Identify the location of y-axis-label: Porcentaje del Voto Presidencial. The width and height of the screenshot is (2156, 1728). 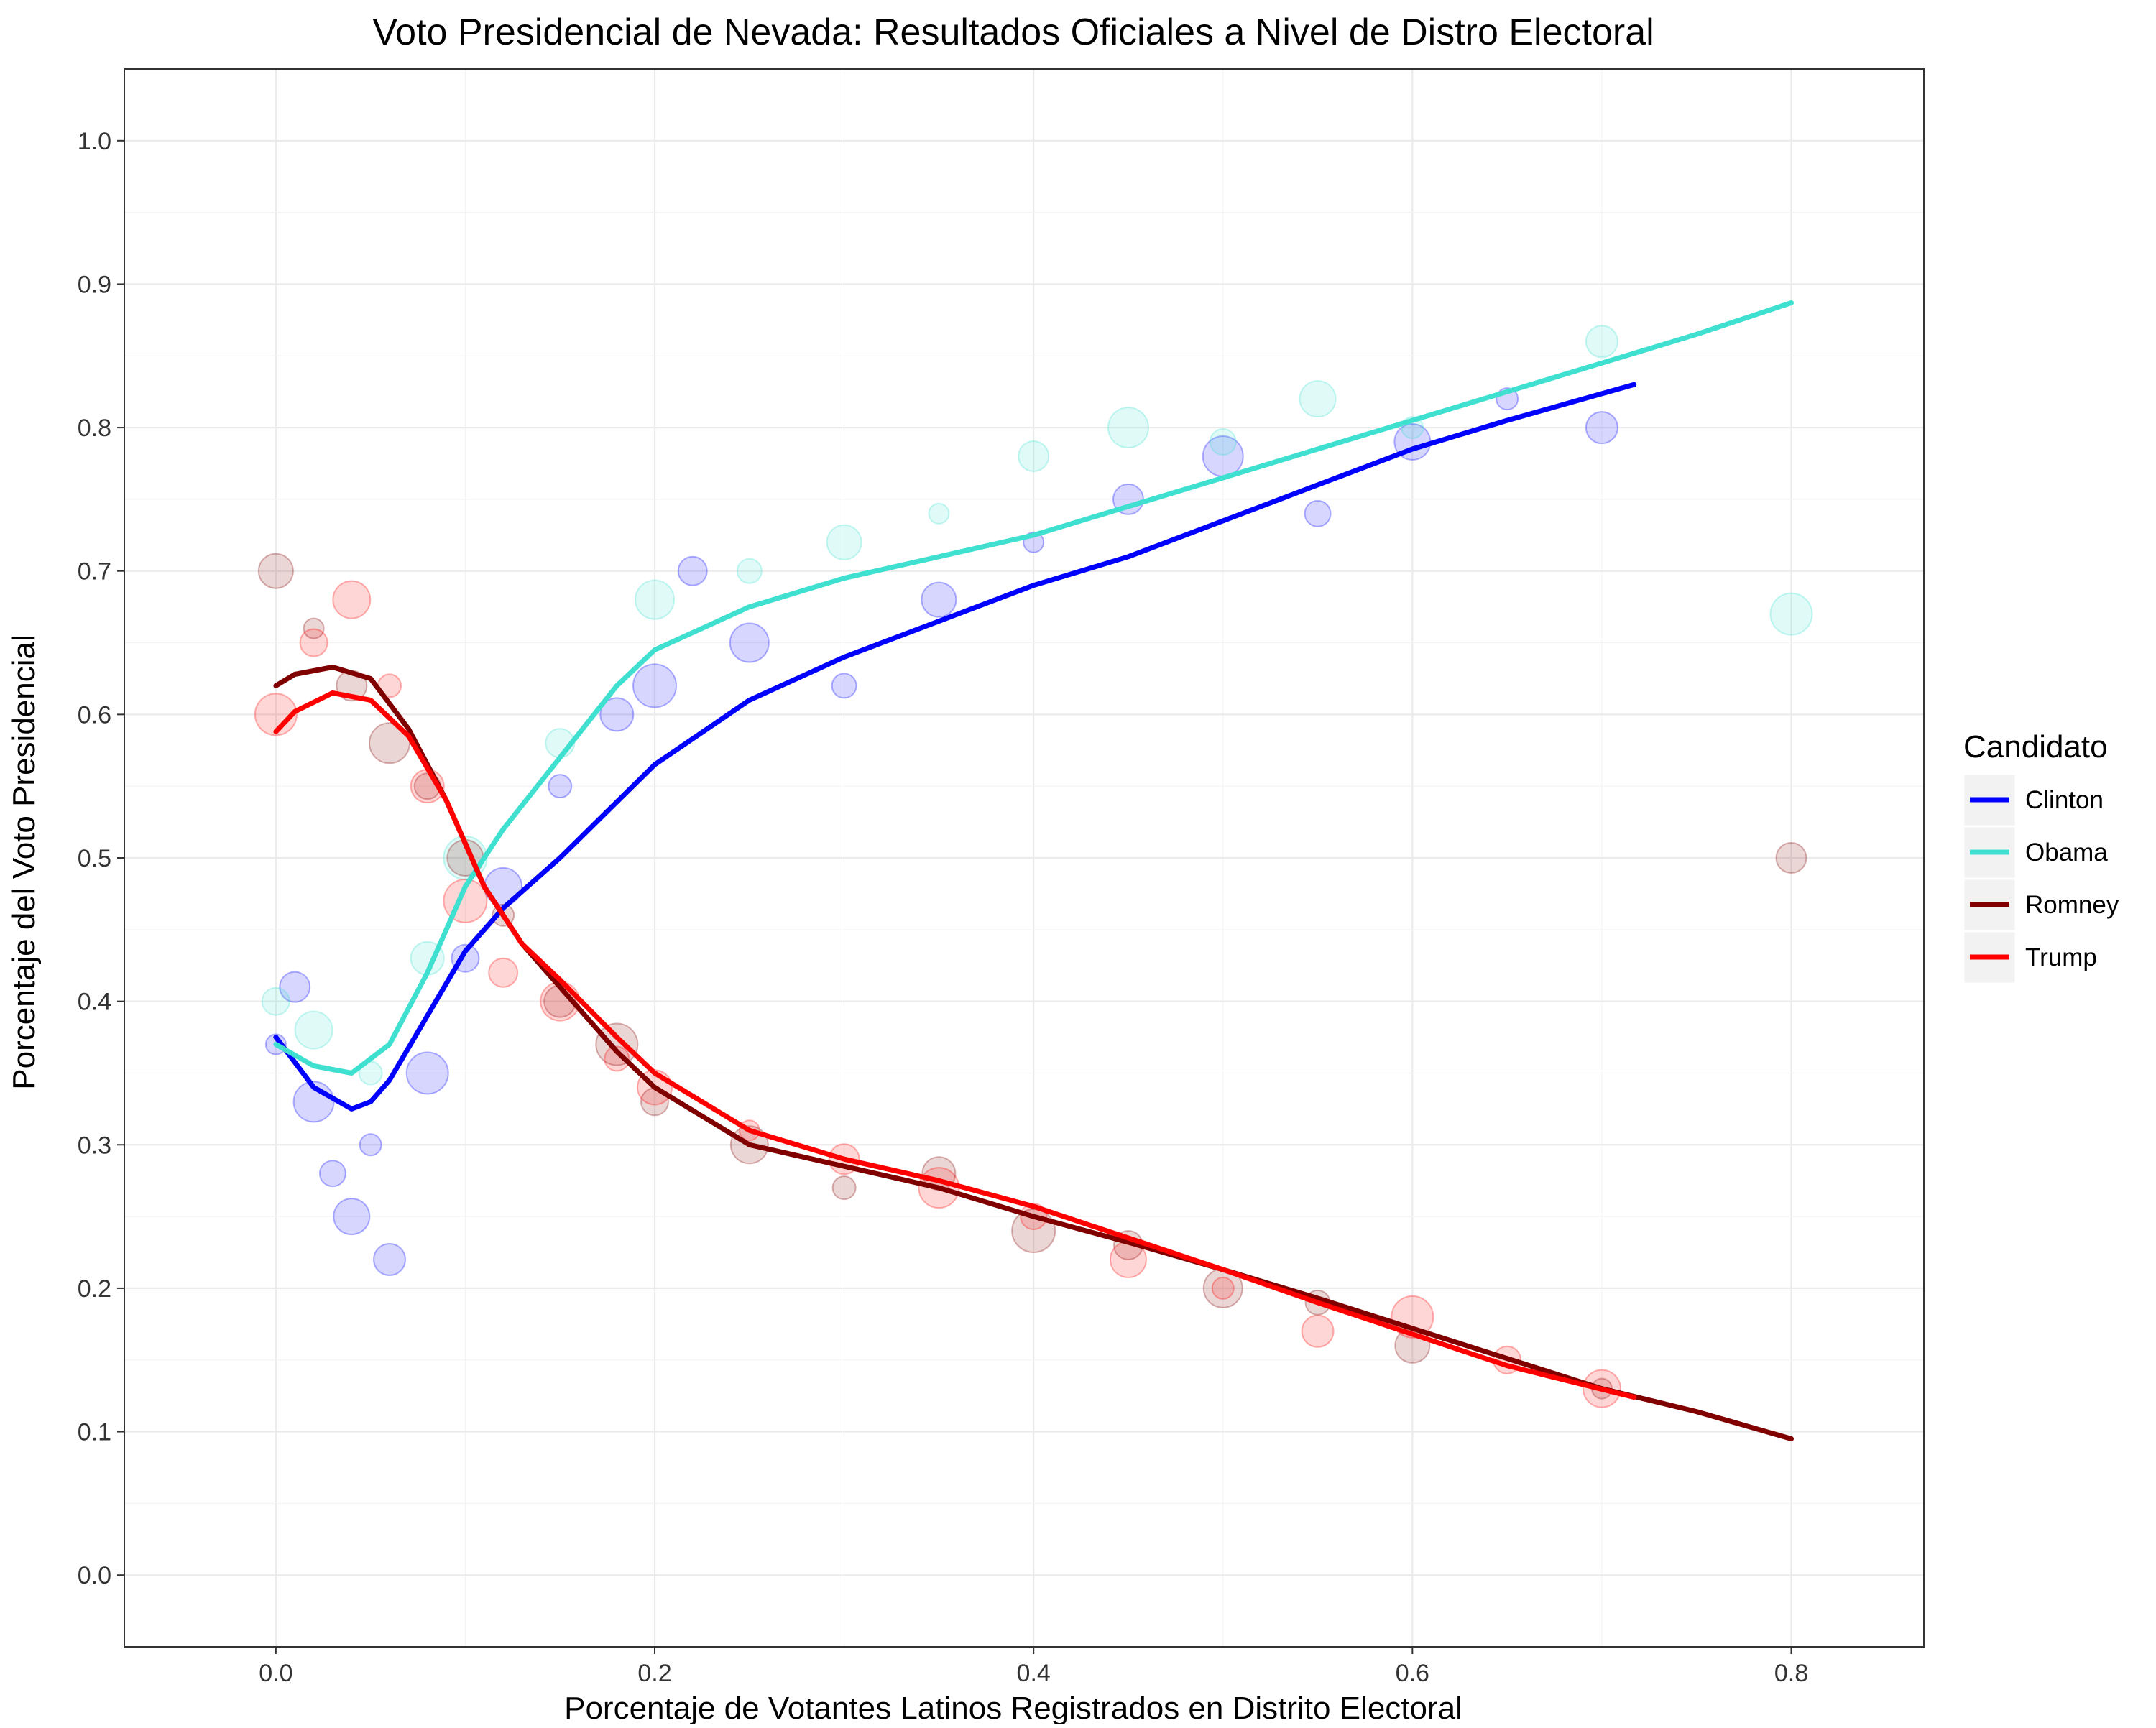
(24, 862).